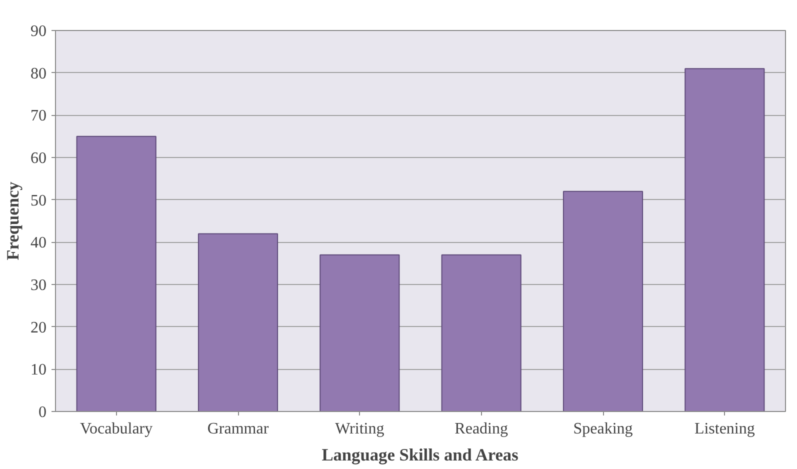  I want to click on y-tick-label: 30, so click(38, 285).